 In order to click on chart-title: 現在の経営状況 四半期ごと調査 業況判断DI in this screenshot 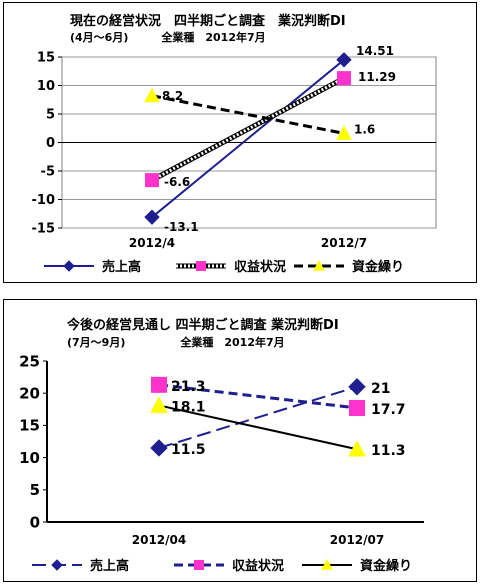, I will do `click(208, 21)`.